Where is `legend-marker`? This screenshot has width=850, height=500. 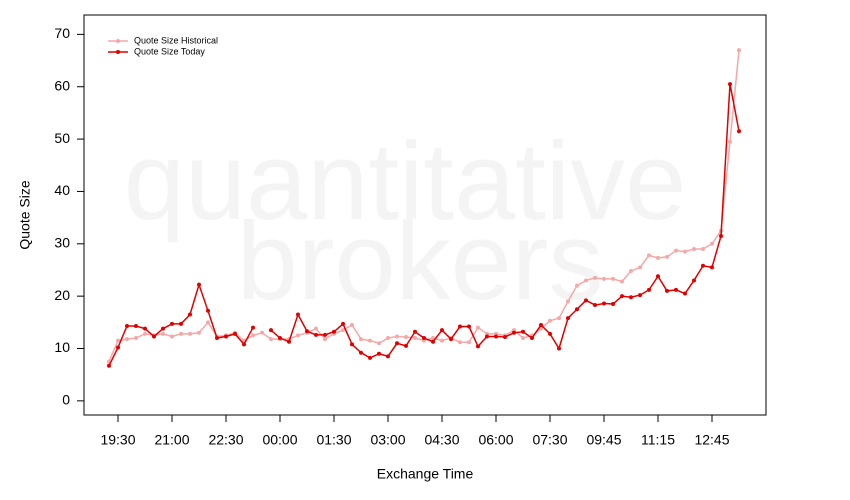
legend-marker is located at coordinates (118, 52).